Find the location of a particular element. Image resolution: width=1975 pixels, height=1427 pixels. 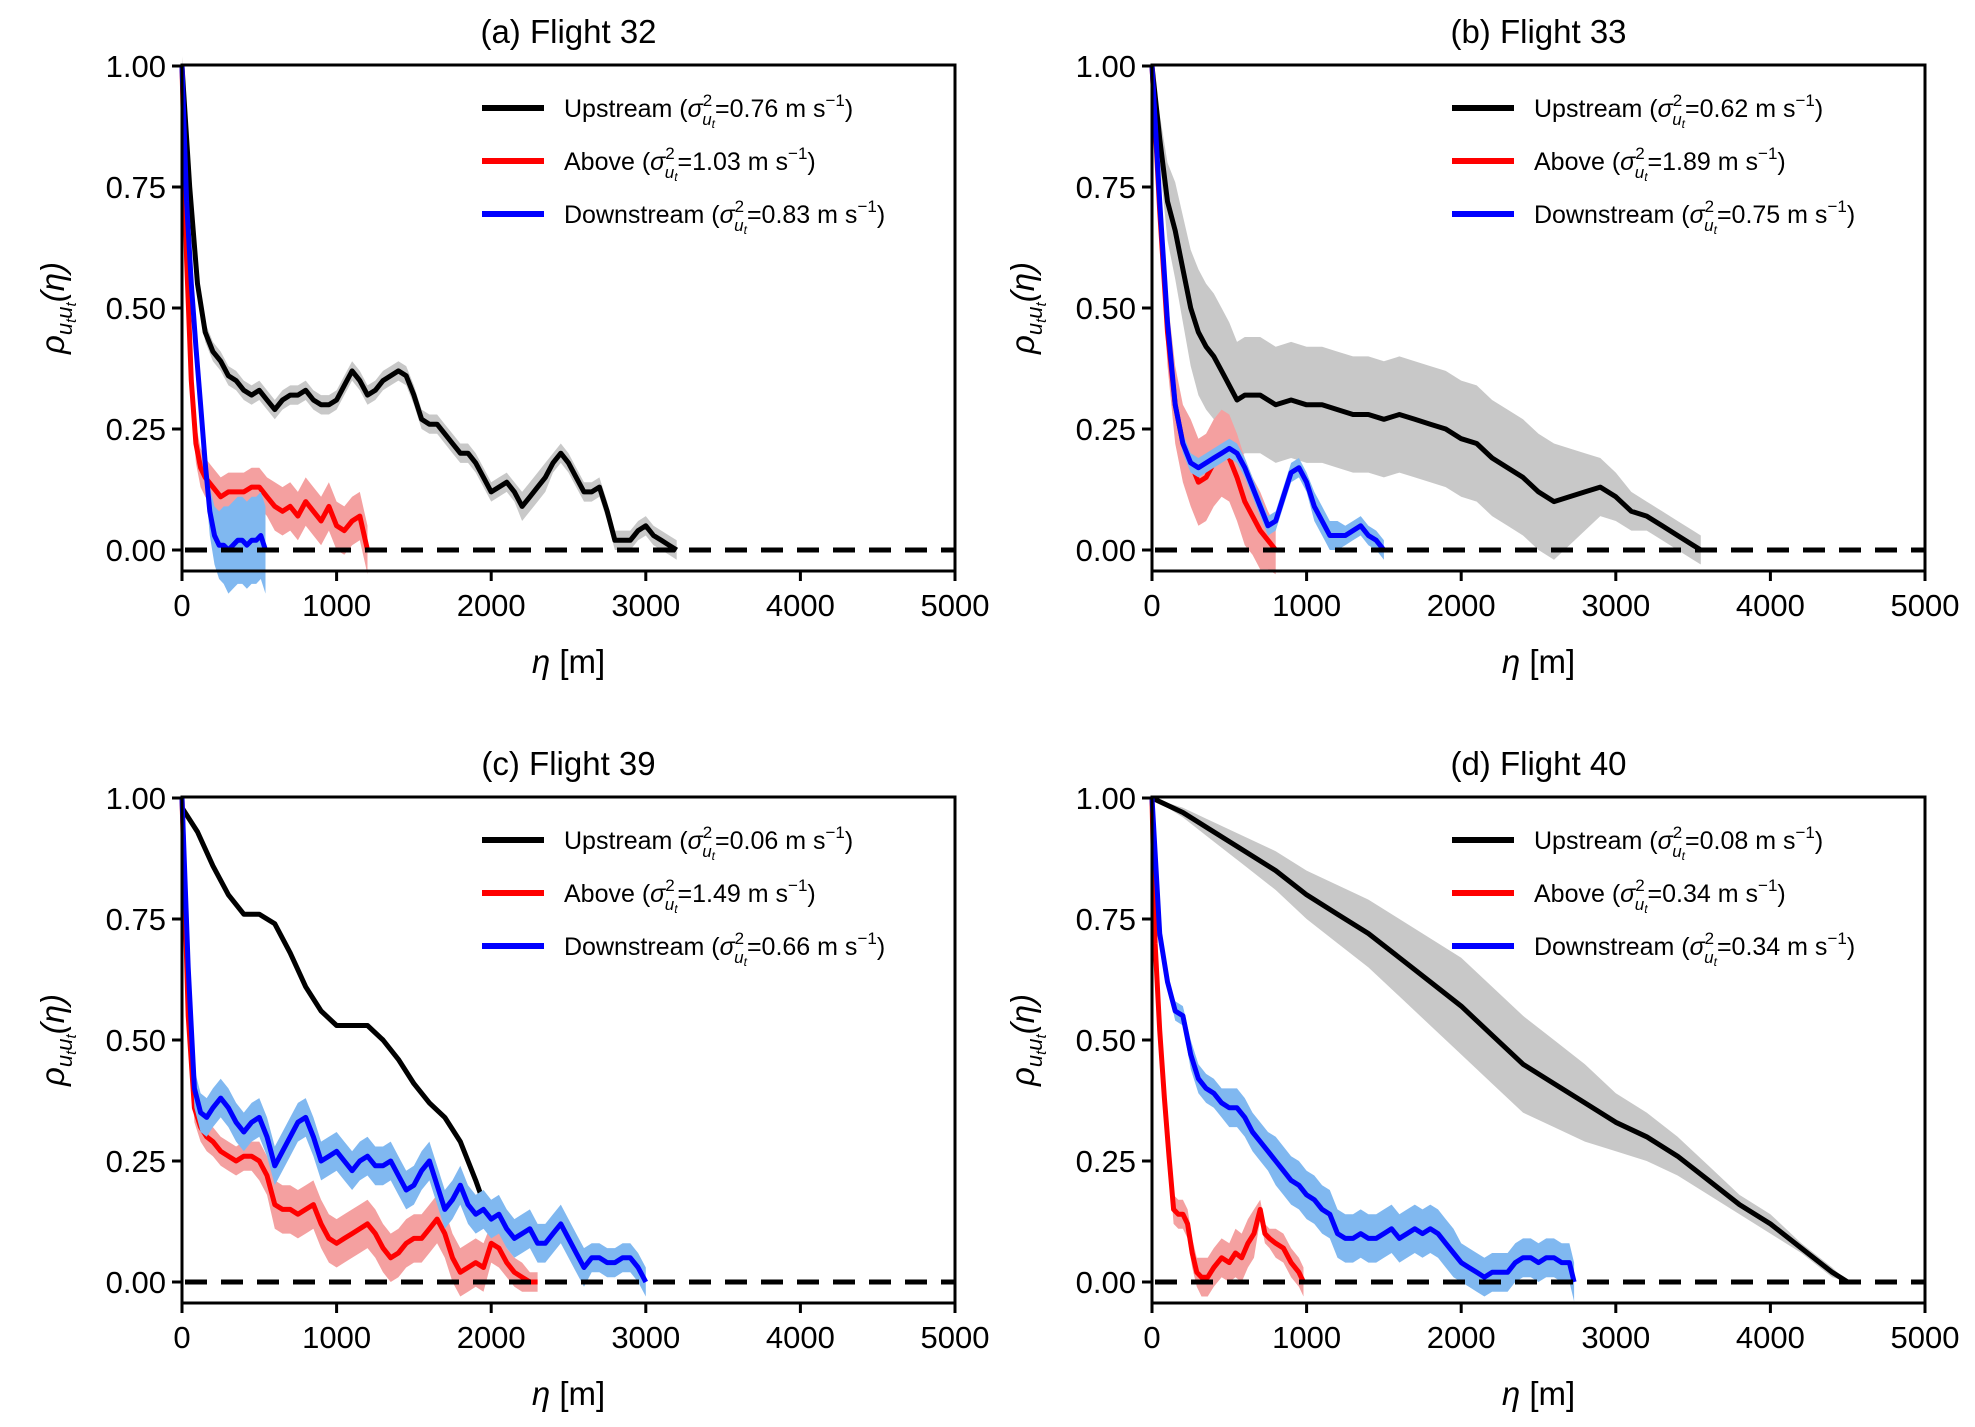

legend-variance: =1.03 m s is located at coordinates (733, 162).